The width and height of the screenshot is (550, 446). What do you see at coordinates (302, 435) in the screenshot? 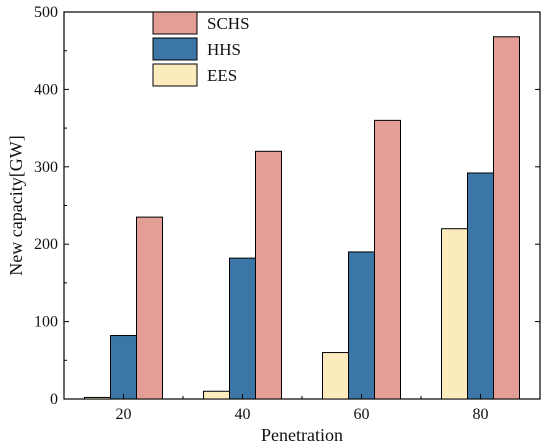
I see `x-axis-label: Penetration` at bounding box center [302, 435].